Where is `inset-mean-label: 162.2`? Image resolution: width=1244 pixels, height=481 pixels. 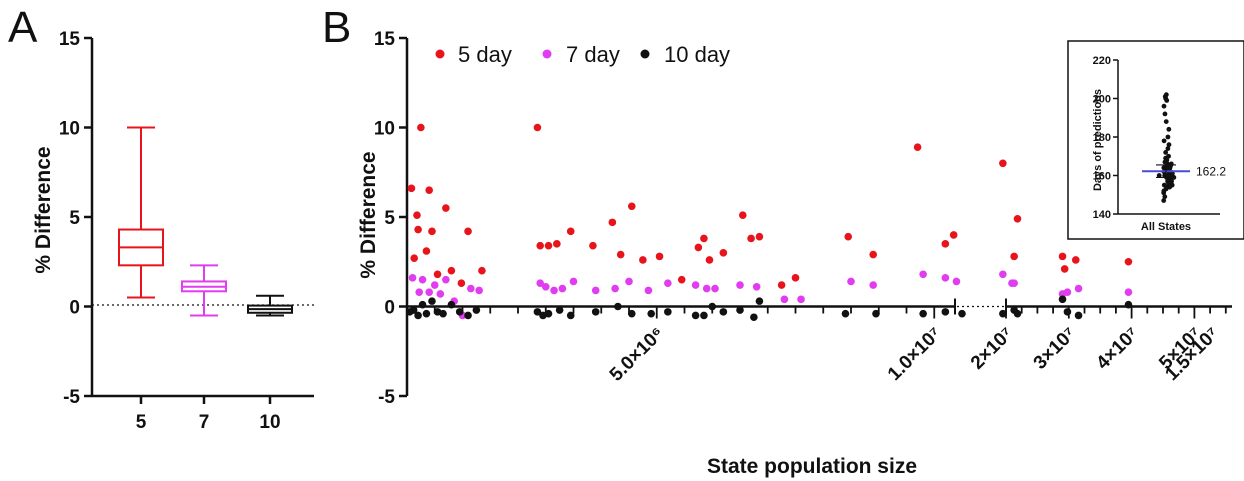 inset-mean-label: 162.2 is located at coordinates (1211, 171).